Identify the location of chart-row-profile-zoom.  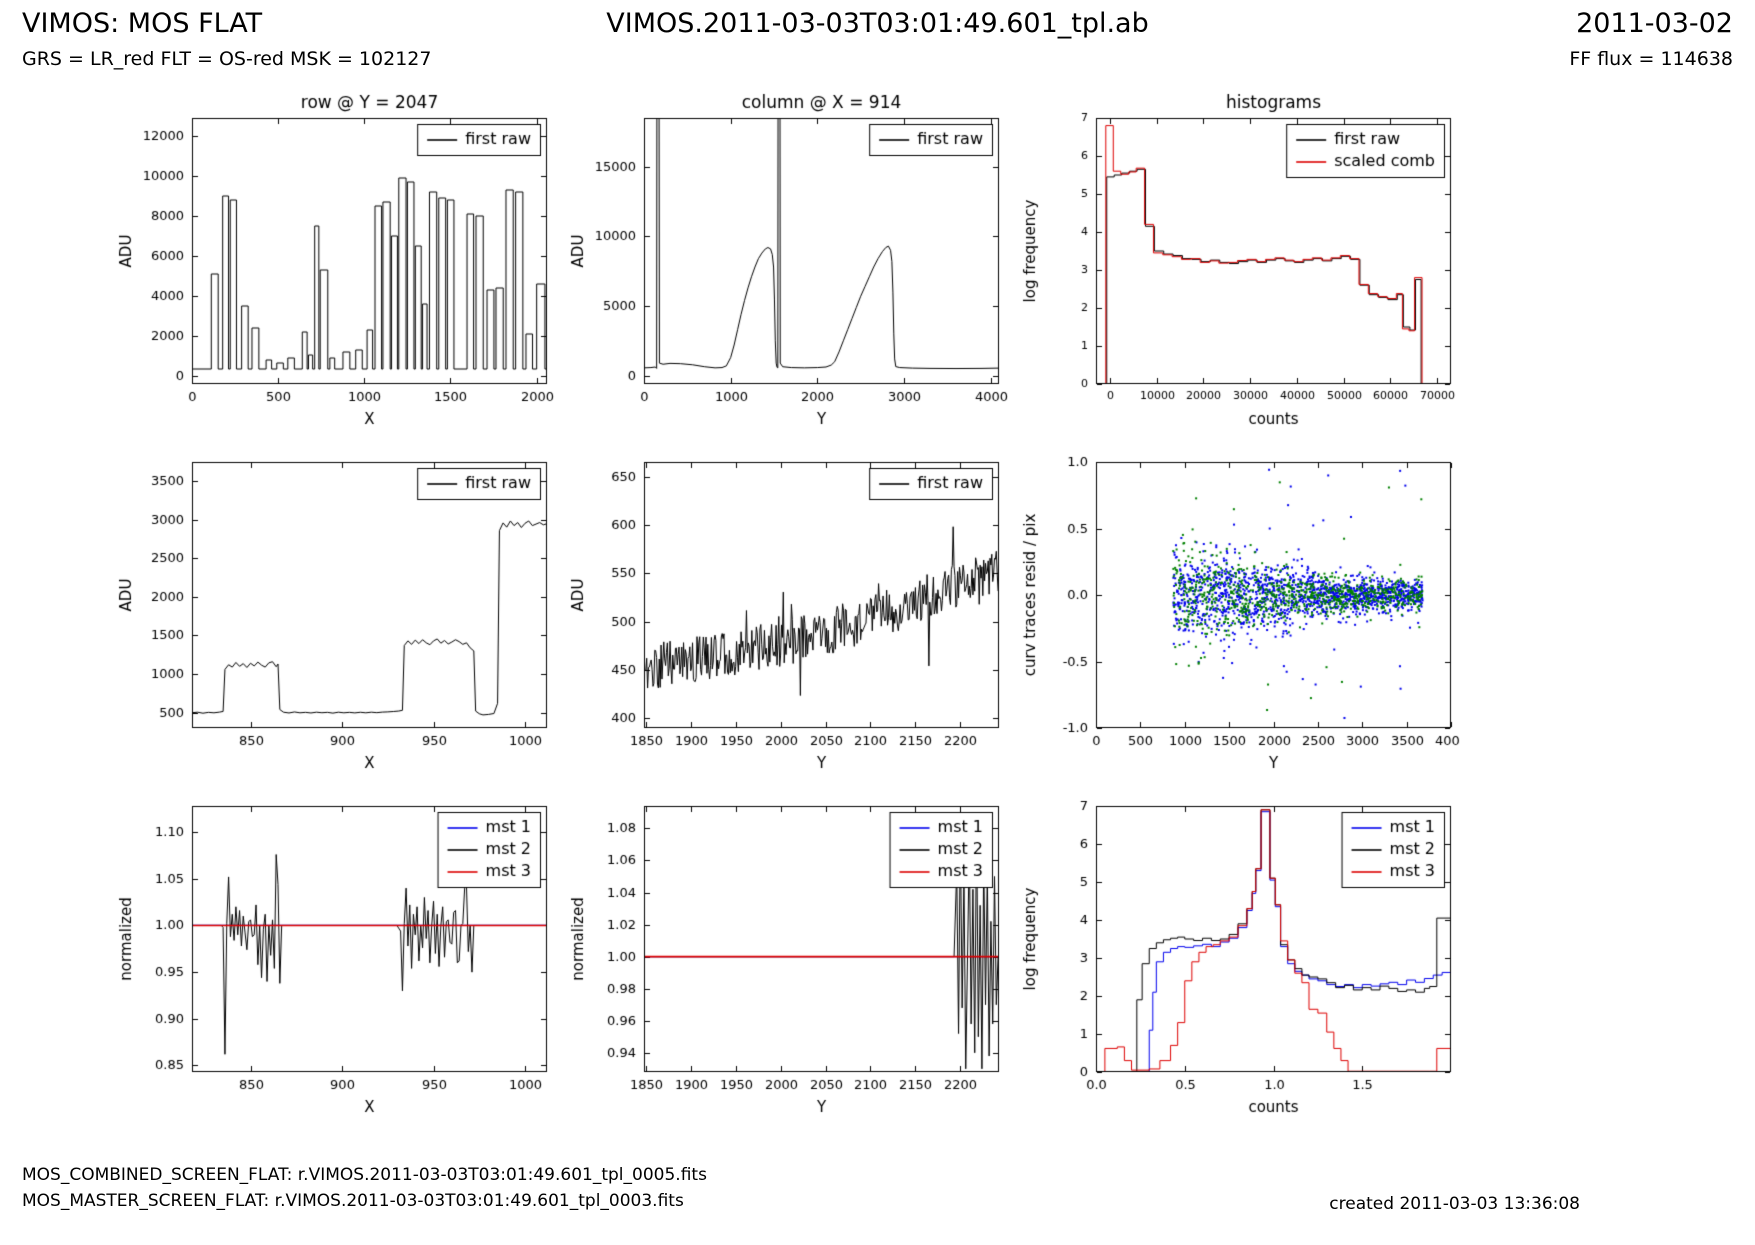
(337, 604).